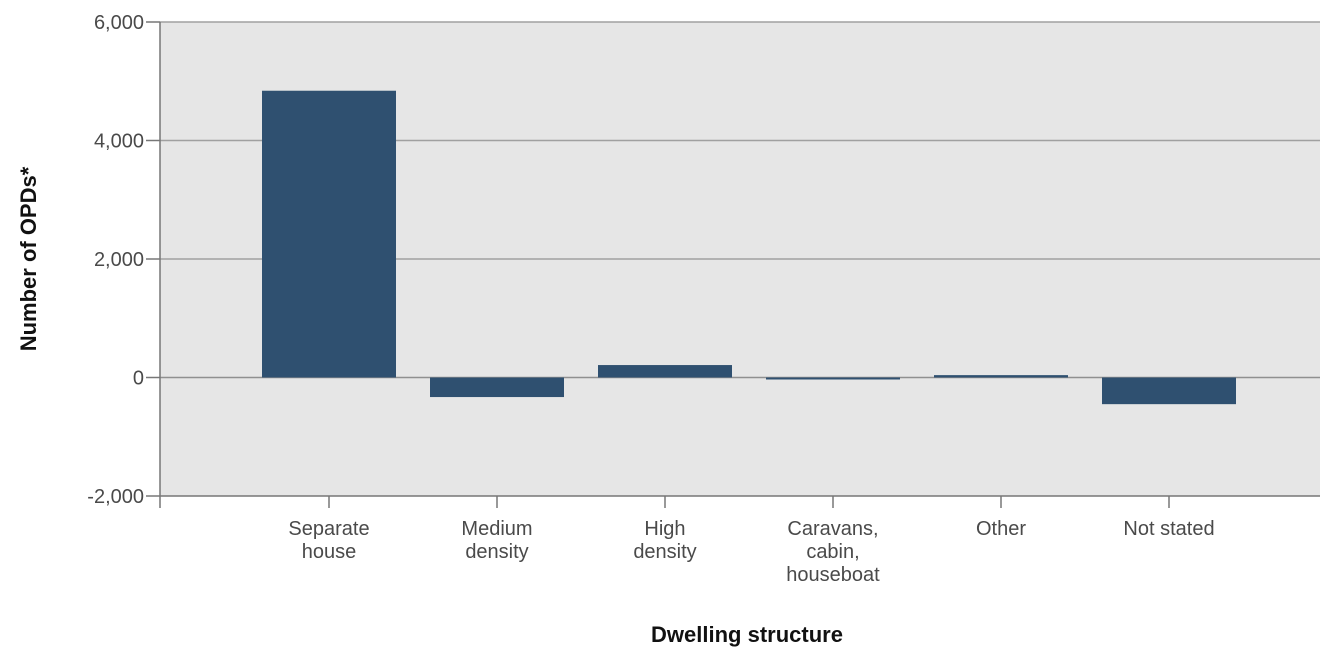  I want to click on y-tick-label: 0, so click(138, 379).